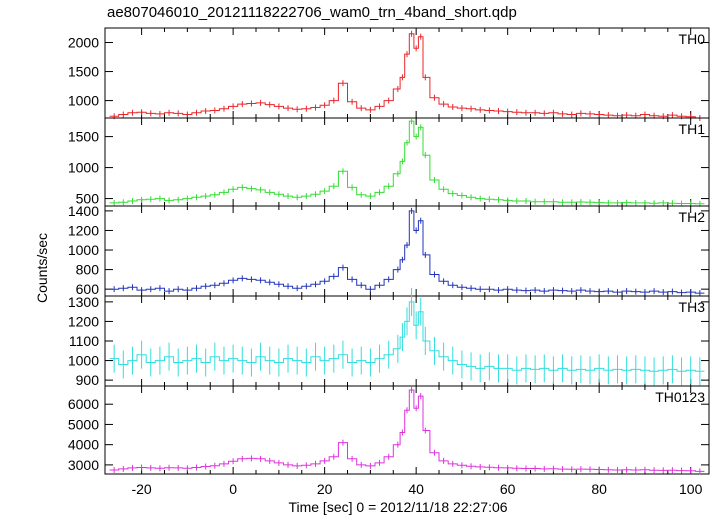 The height and width of the screenshot is (516, 717). Describe the element at coordinates (83, 211) in the screenshot. I see `y-tick-label: 1400` at that location.